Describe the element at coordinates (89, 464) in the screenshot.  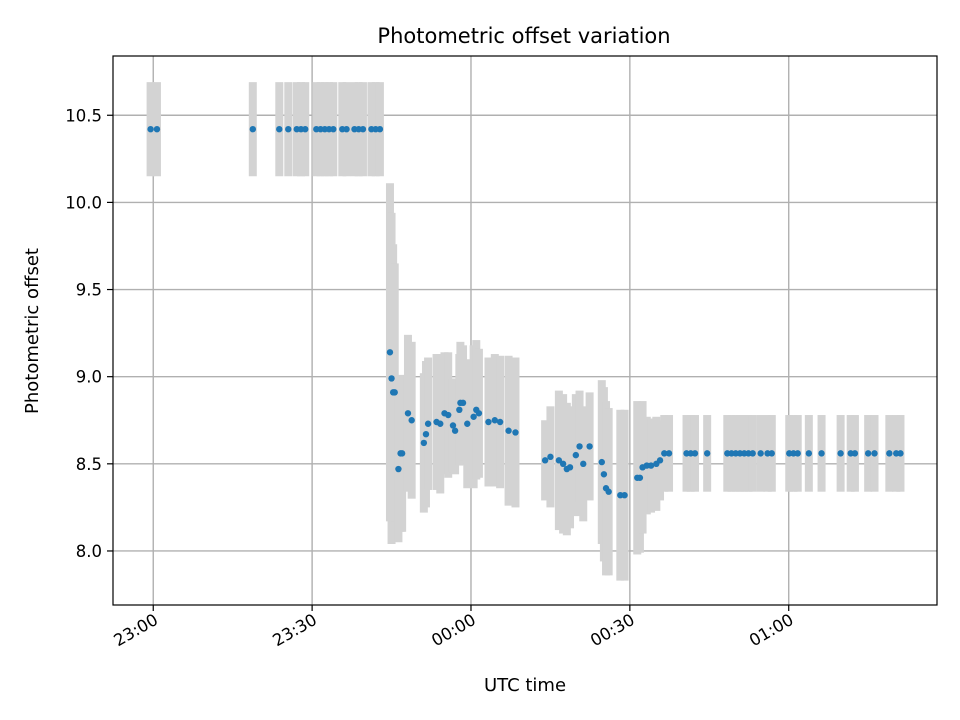
I see `y-tick-label: 8.5` at that location.